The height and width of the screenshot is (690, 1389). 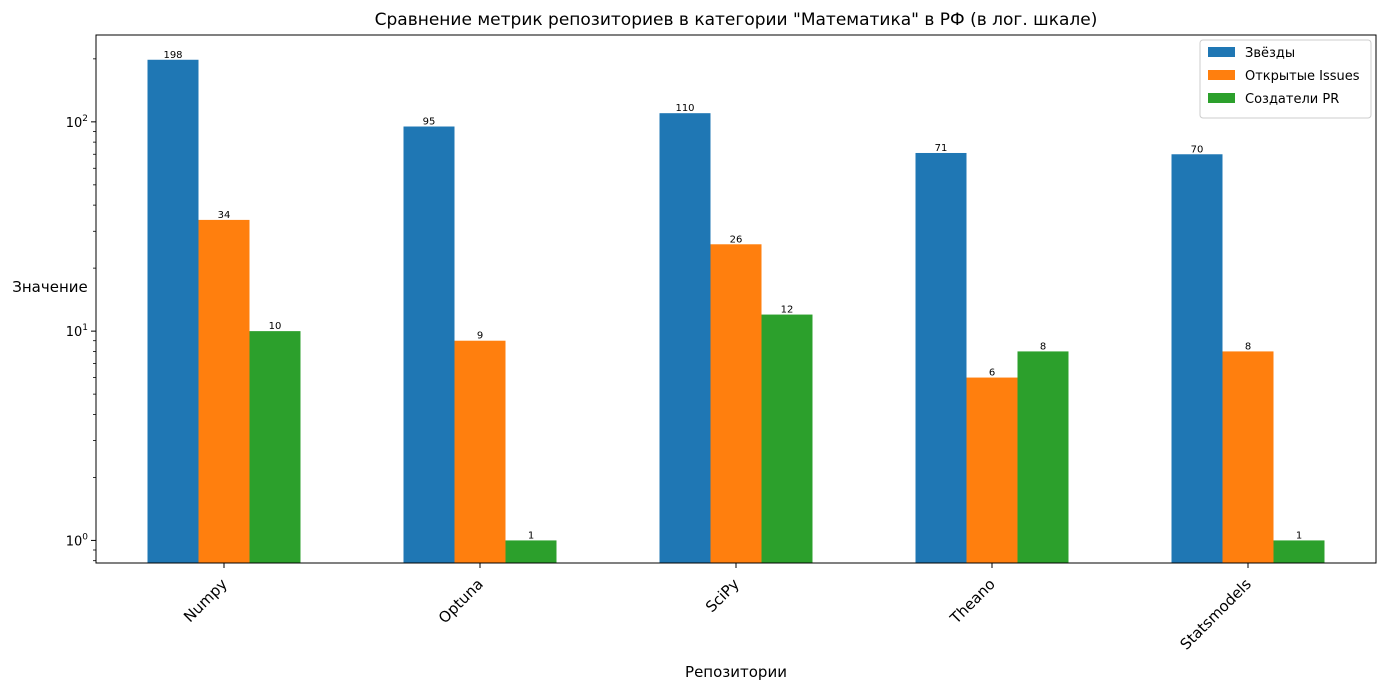 I want to click on bar-value-label: 71, so click(x=941, y=148).